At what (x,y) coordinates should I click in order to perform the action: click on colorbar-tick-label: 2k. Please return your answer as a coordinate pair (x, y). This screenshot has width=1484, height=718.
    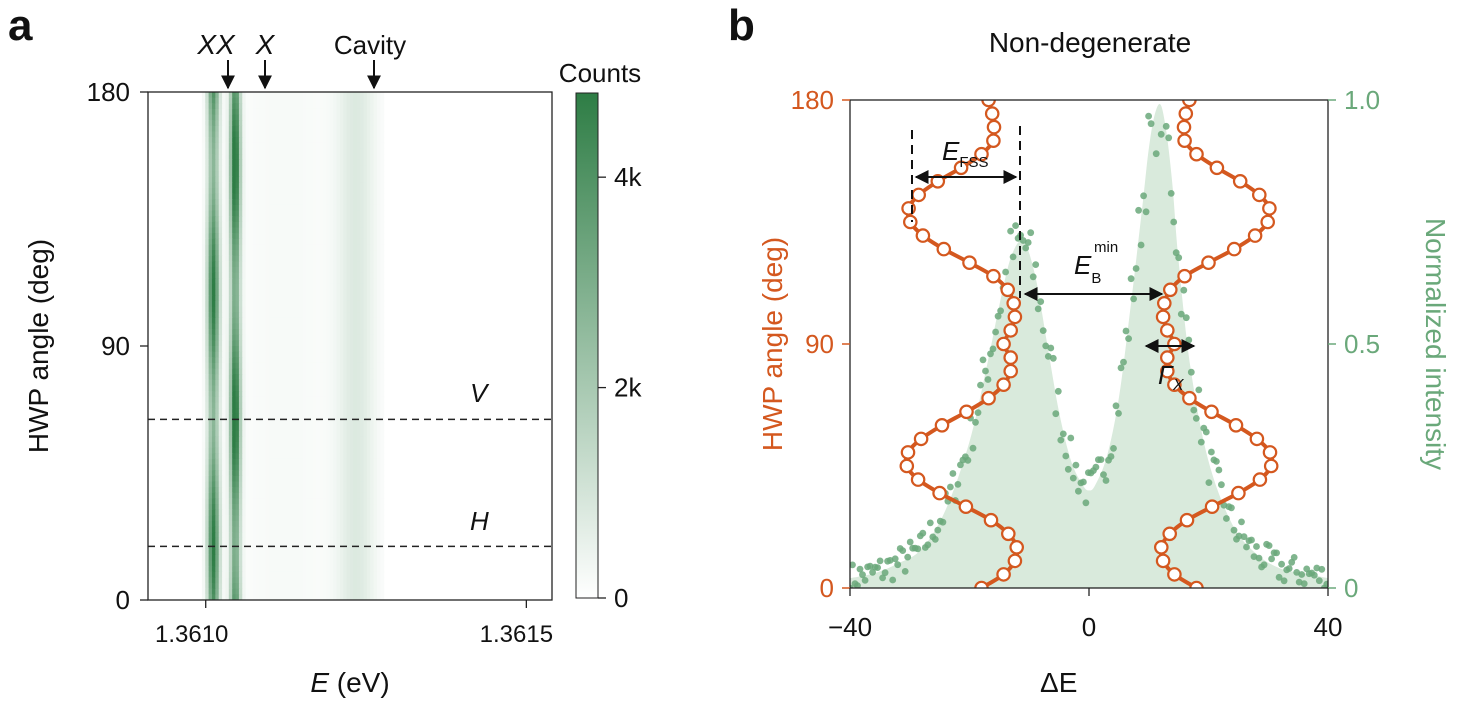
    Looking at the image, I should click on (628, 388).